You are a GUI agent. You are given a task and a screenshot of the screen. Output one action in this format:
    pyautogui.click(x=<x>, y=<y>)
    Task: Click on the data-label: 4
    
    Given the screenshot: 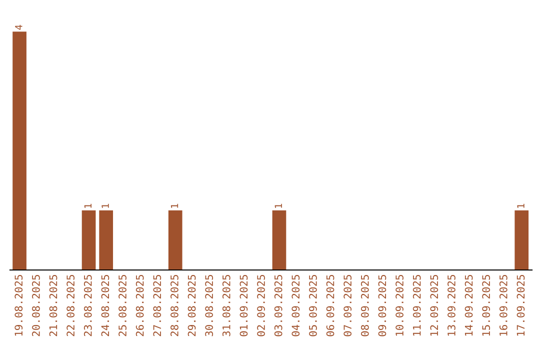 What is the action you would take?
    pyautogui.click(x=18, y=27)
    